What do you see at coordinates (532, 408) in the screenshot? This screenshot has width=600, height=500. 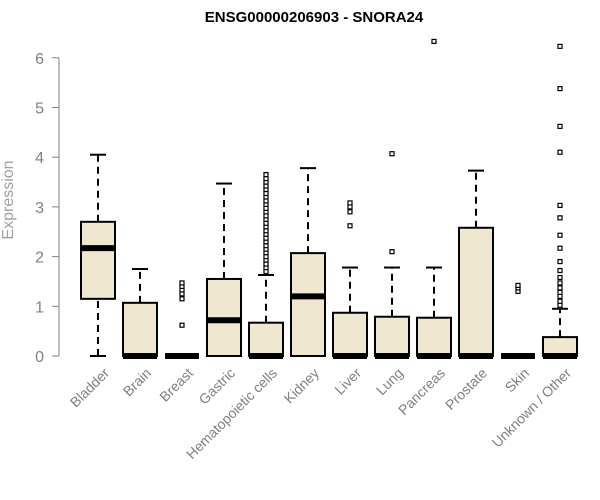 I see `x-tick-label: Unknown / Other` at bounding box center [532, 408].